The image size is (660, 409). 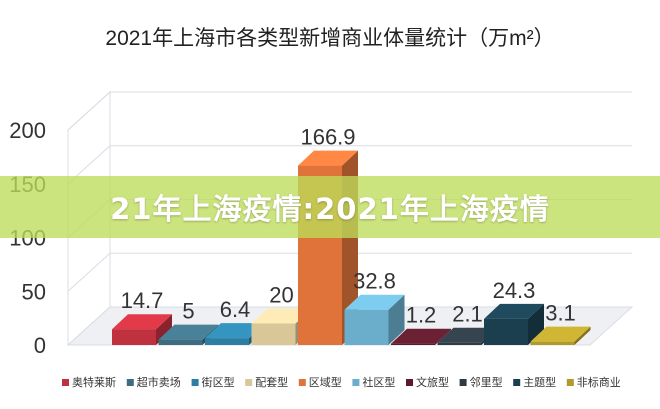 I want to click on data-label: 32.8, so click(x=374, y=281).